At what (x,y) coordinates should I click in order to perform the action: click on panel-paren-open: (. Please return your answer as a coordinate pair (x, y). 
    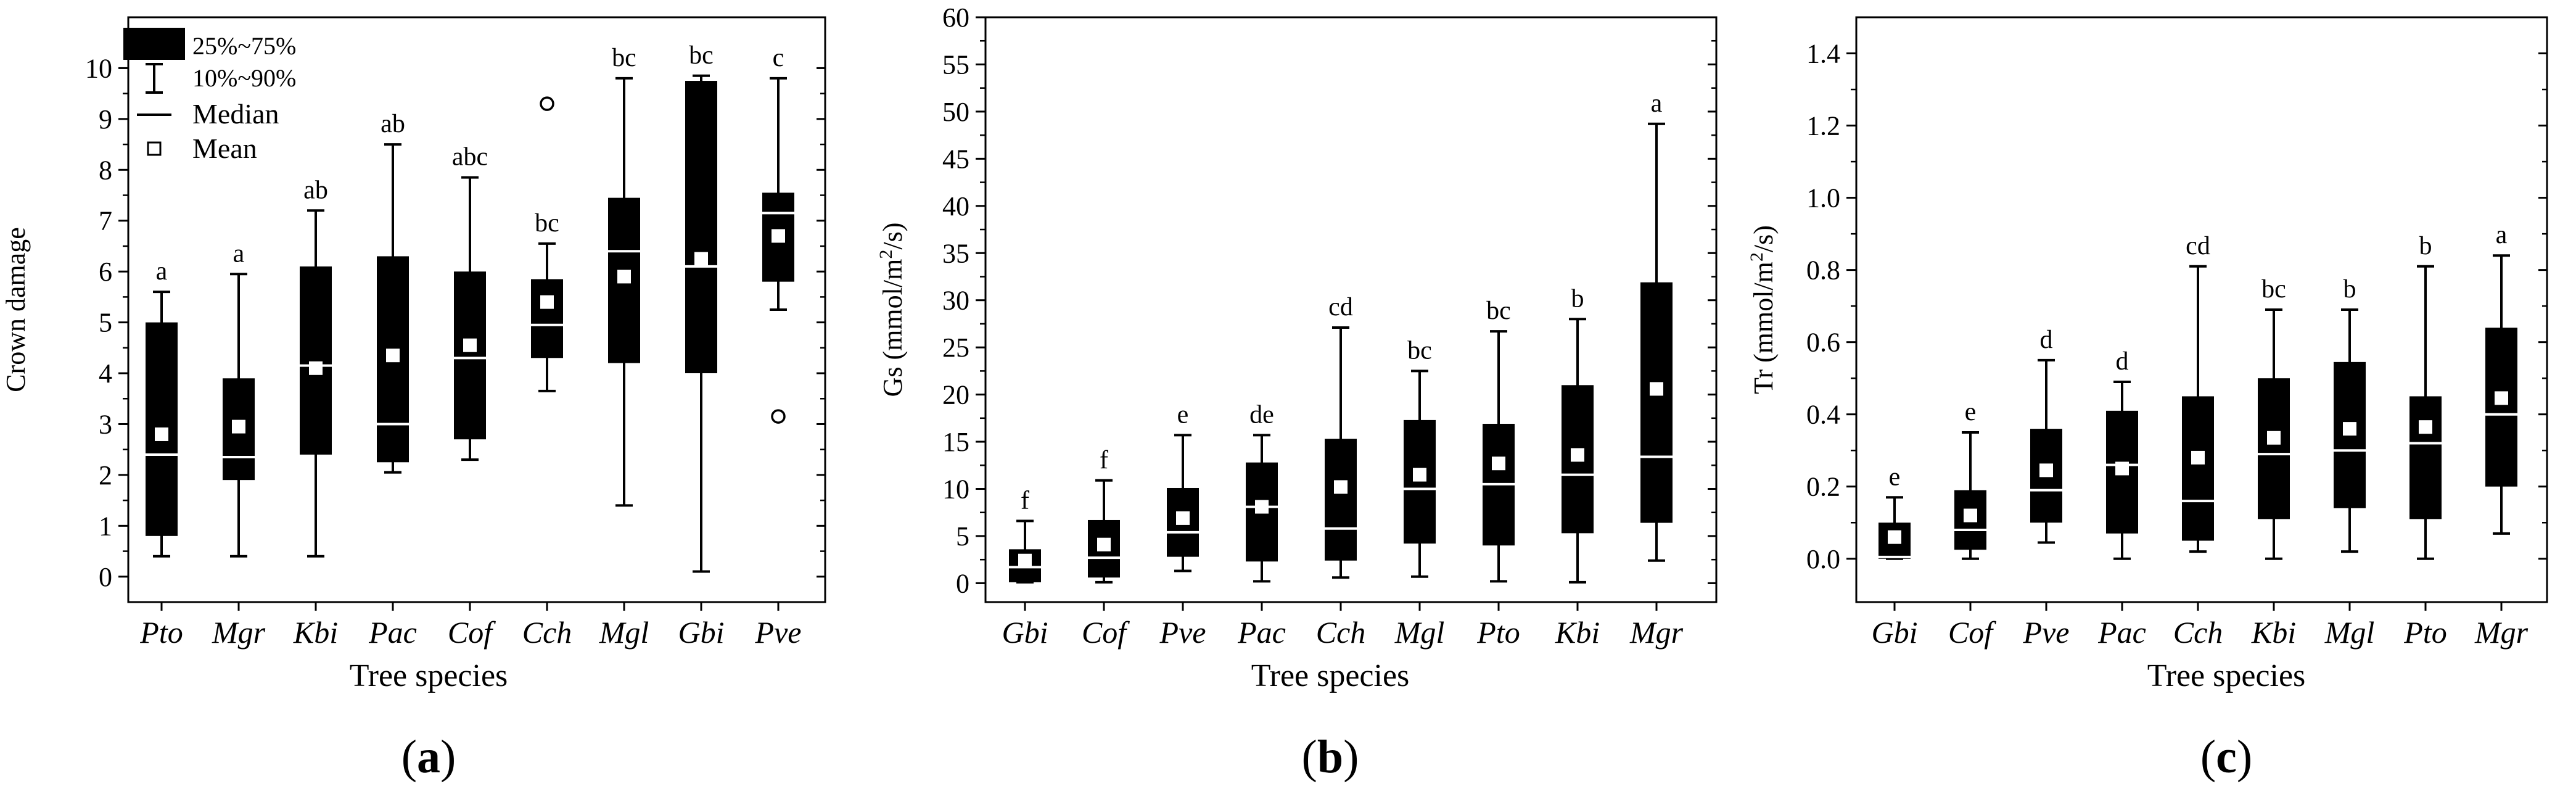
    Looking at the image, I should click on (1309, 757).